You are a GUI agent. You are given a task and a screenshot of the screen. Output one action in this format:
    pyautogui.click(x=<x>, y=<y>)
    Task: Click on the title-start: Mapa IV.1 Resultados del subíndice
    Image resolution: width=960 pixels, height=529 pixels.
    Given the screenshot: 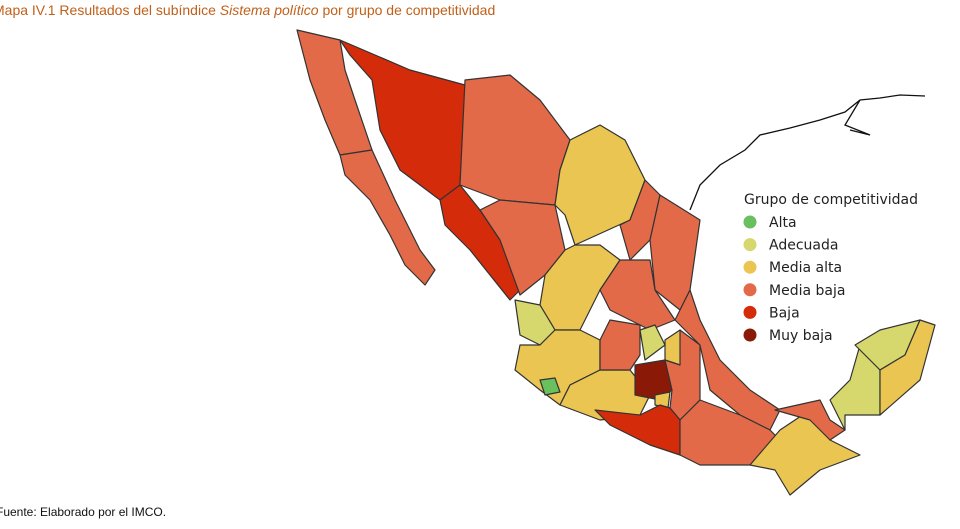 What is the action you would take?
    pyautogui.click(x=108, y=10)
    